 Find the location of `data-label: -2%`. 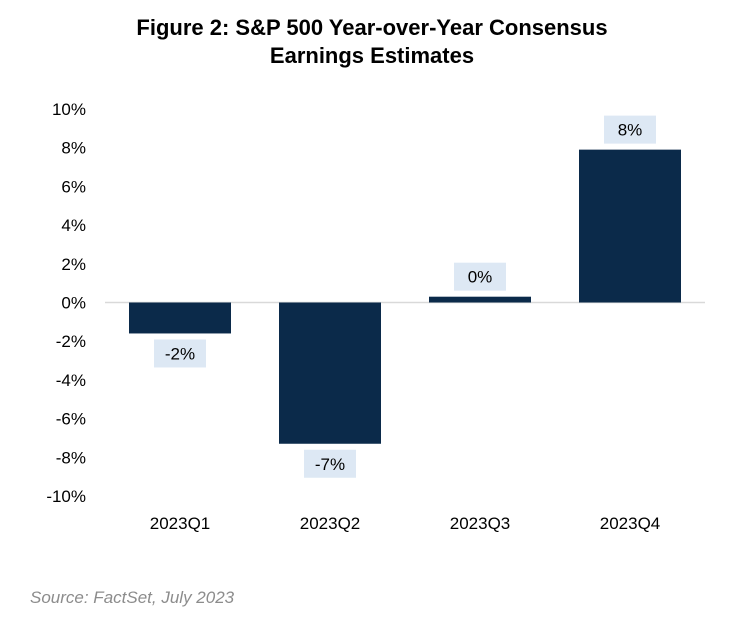

data-label: -2% is located at coordinates (180, 353).